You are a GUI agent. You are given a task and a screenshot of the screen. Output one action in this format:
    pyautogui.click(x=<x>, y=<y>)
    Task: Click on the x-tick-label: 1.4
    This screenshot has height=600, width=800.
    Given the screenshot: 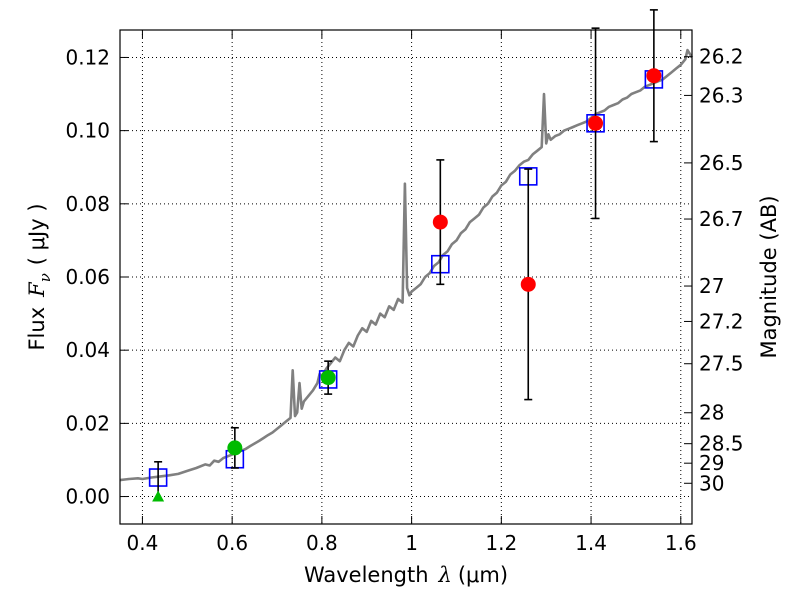 What is the action you would take?
    pyautogui.click(x=591, y=543)
    